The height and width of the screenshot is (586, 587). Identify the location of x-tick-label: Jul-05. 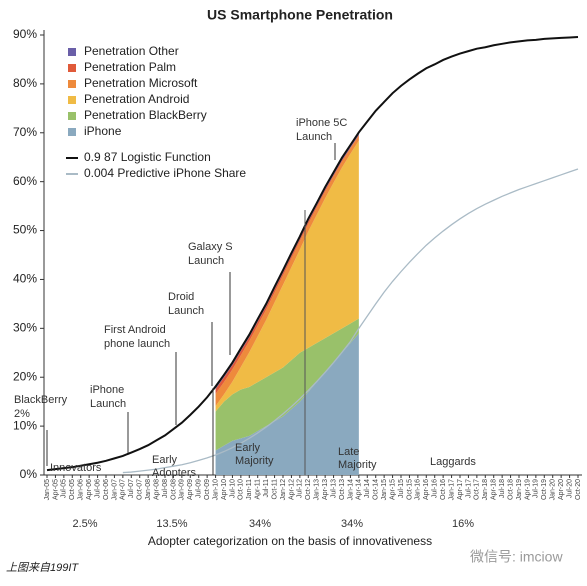
(64, 488).